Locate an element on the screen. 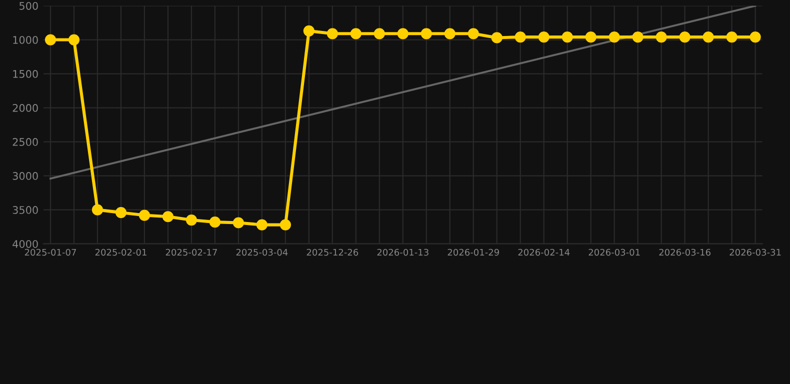 The width and height of the screenshot is (790, 384). y-tick-label: 1500 is located at coordinates (25, 74).